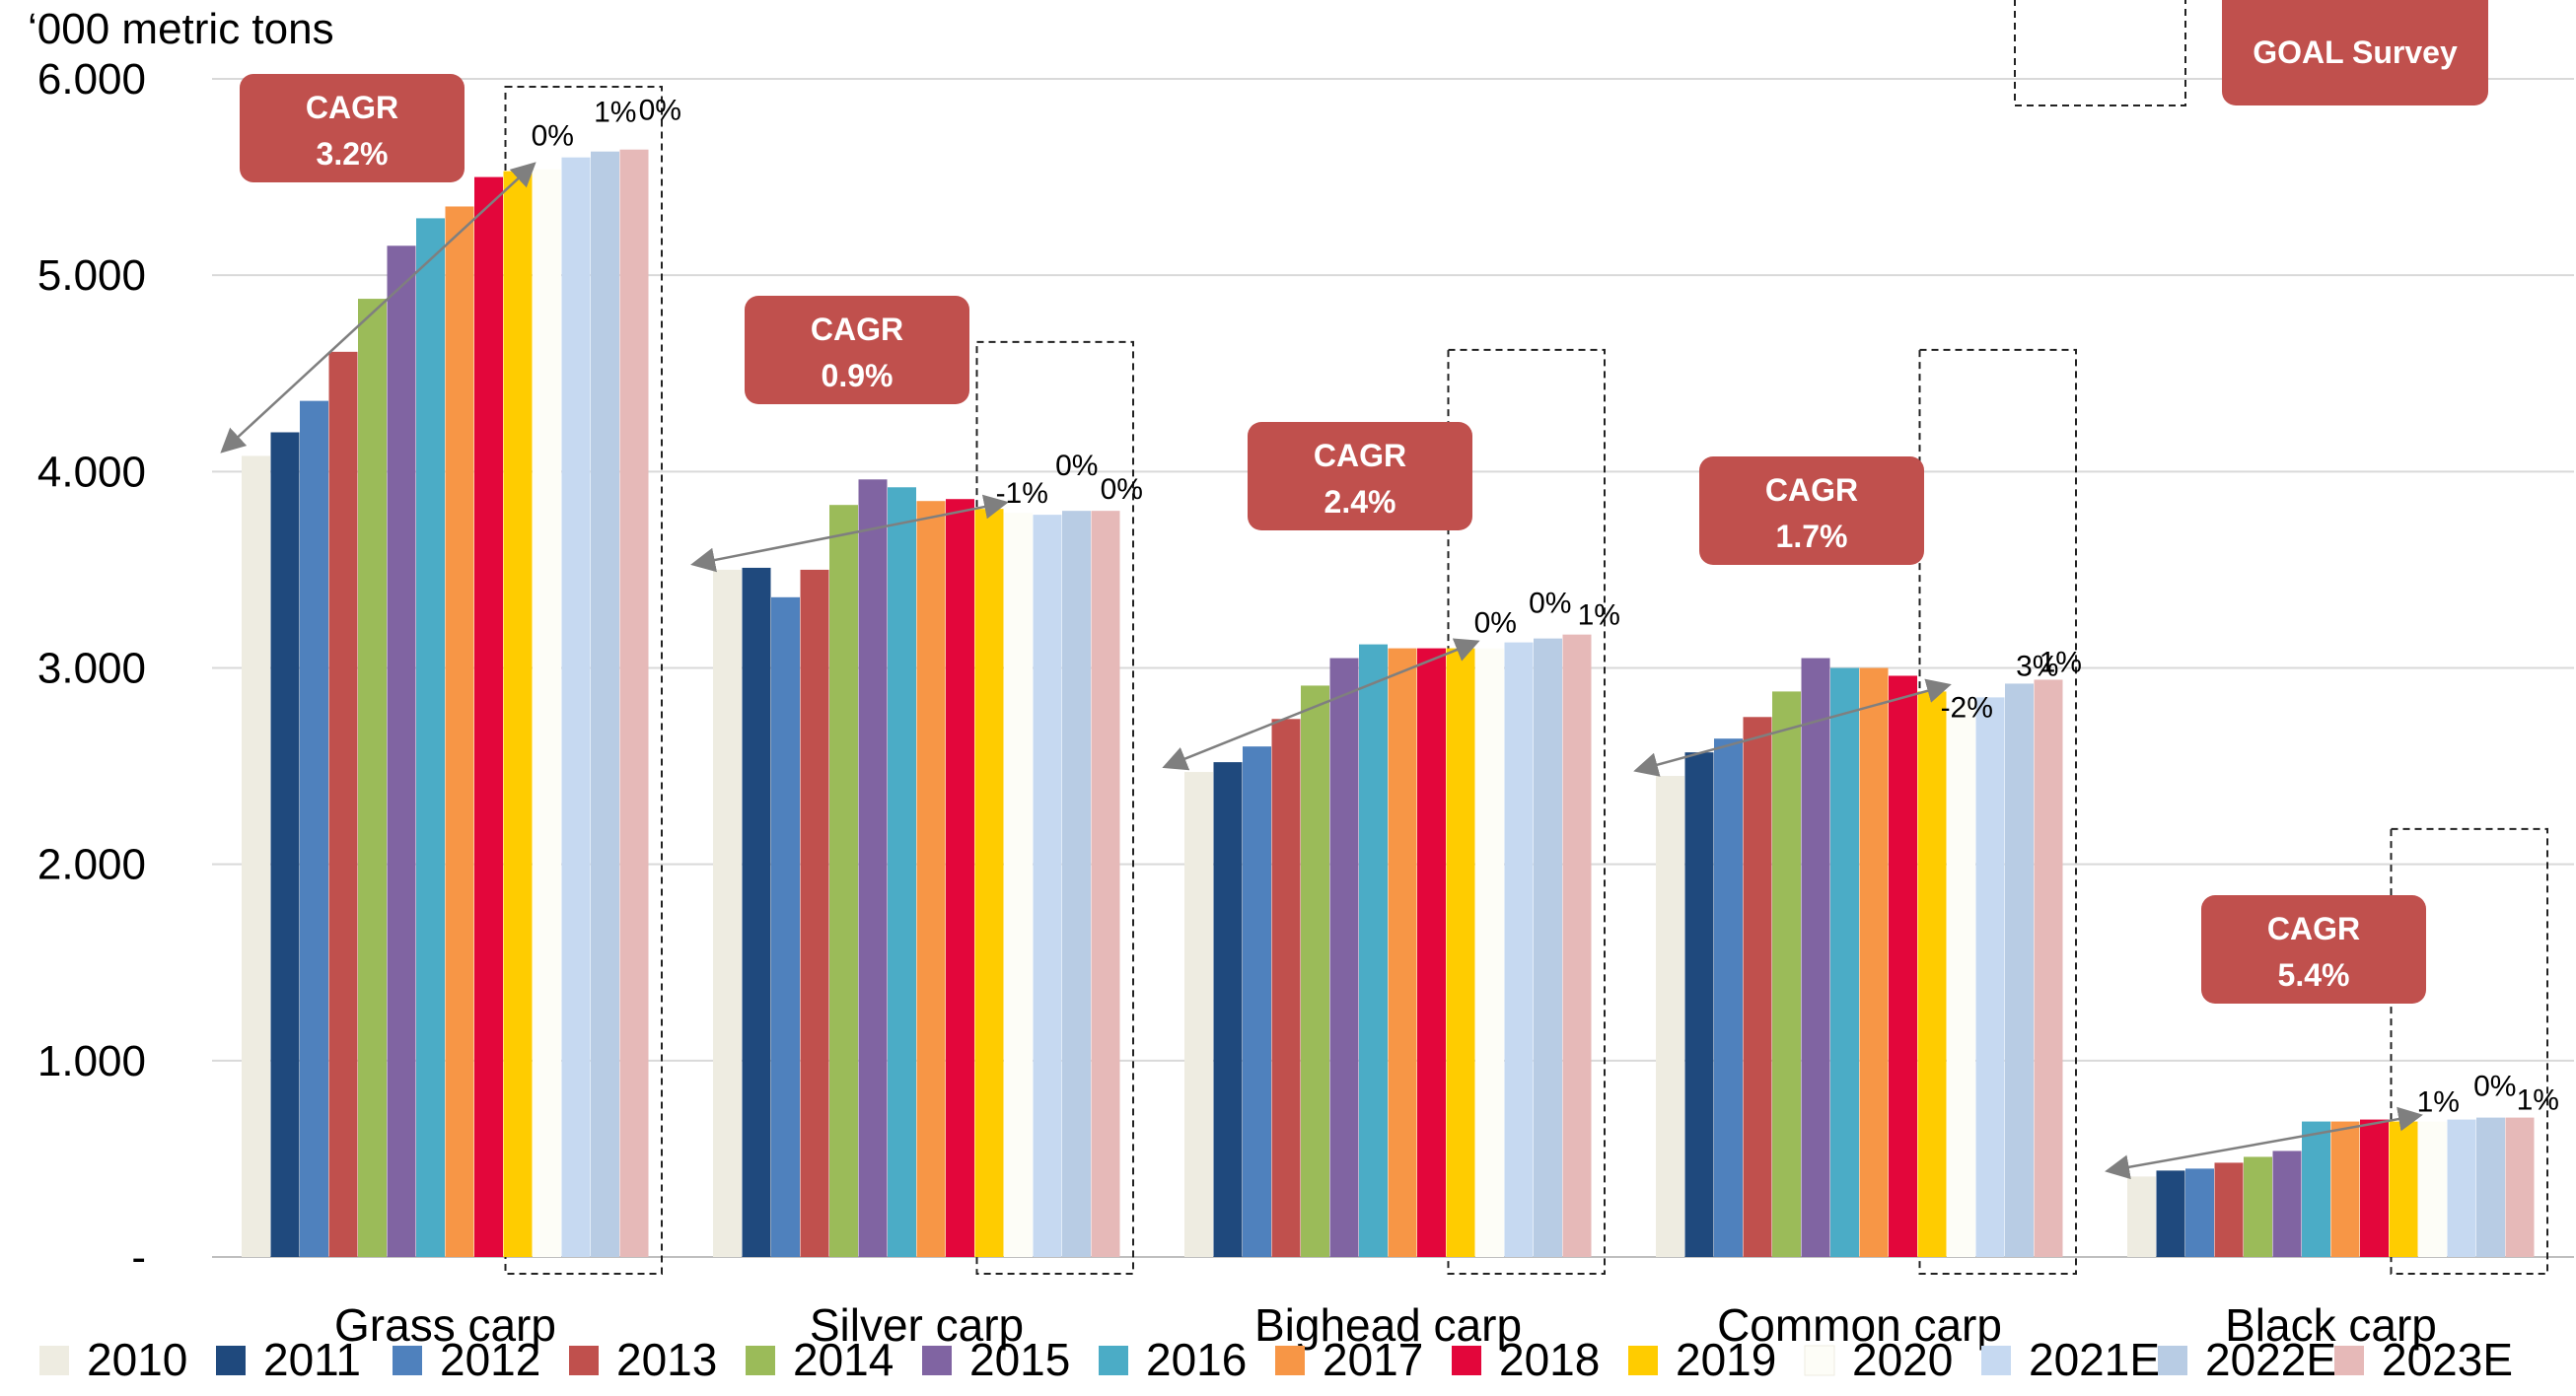  I want to click on legend-item: 2020, so click(1878, 1359).